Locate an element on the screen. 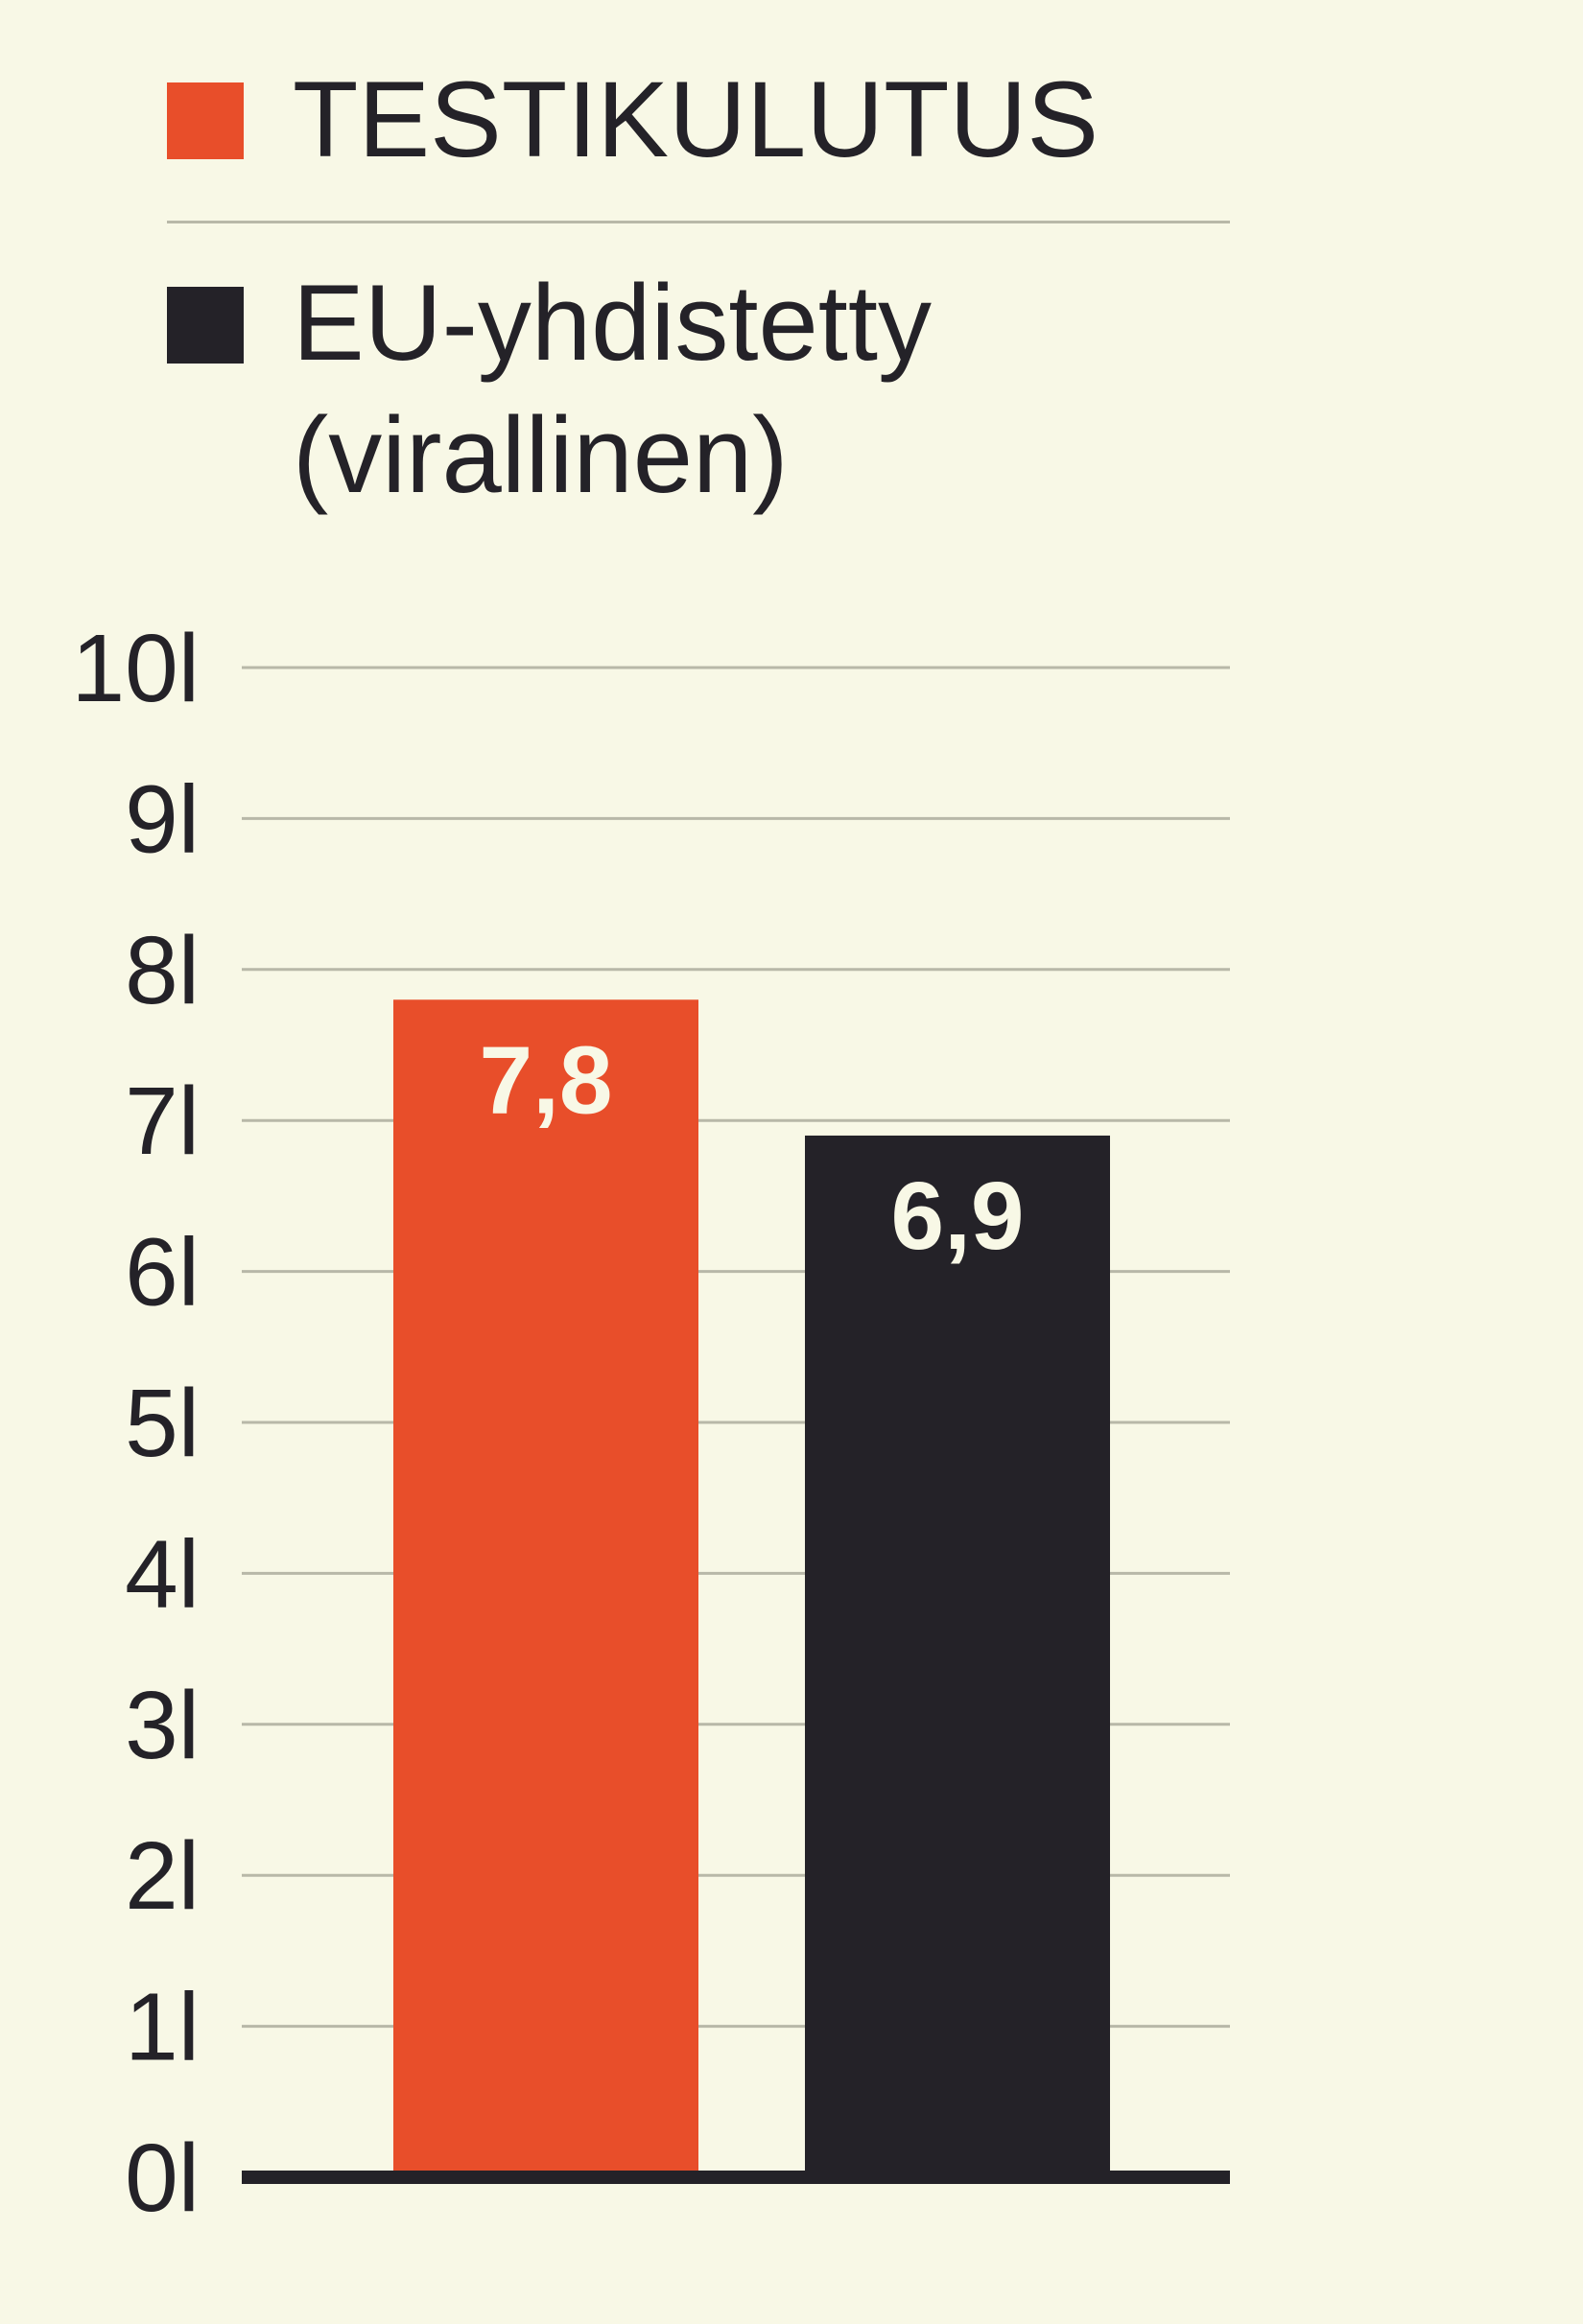 The width and height of the screenshot is (1583, 2324). y-tick-label: 2l is located at coordinates (162, 1876).